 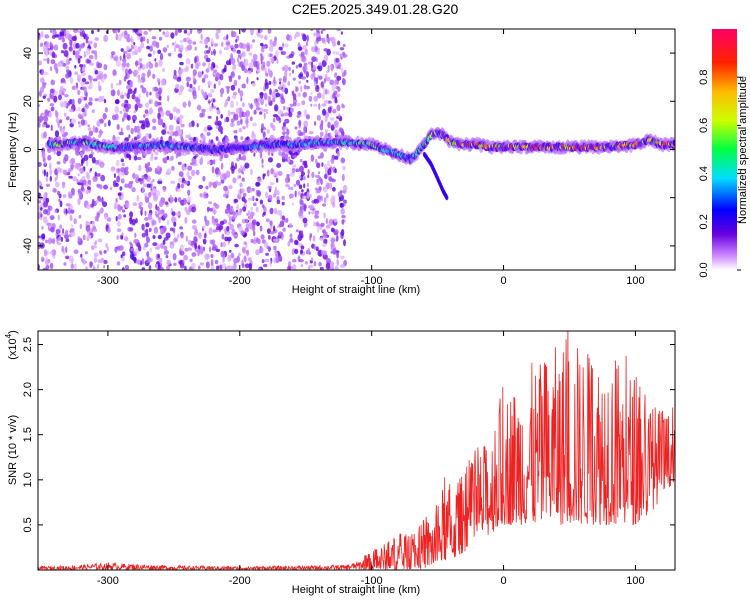 I want to click on y-tick-label: 20, so click(x=28, y=101).